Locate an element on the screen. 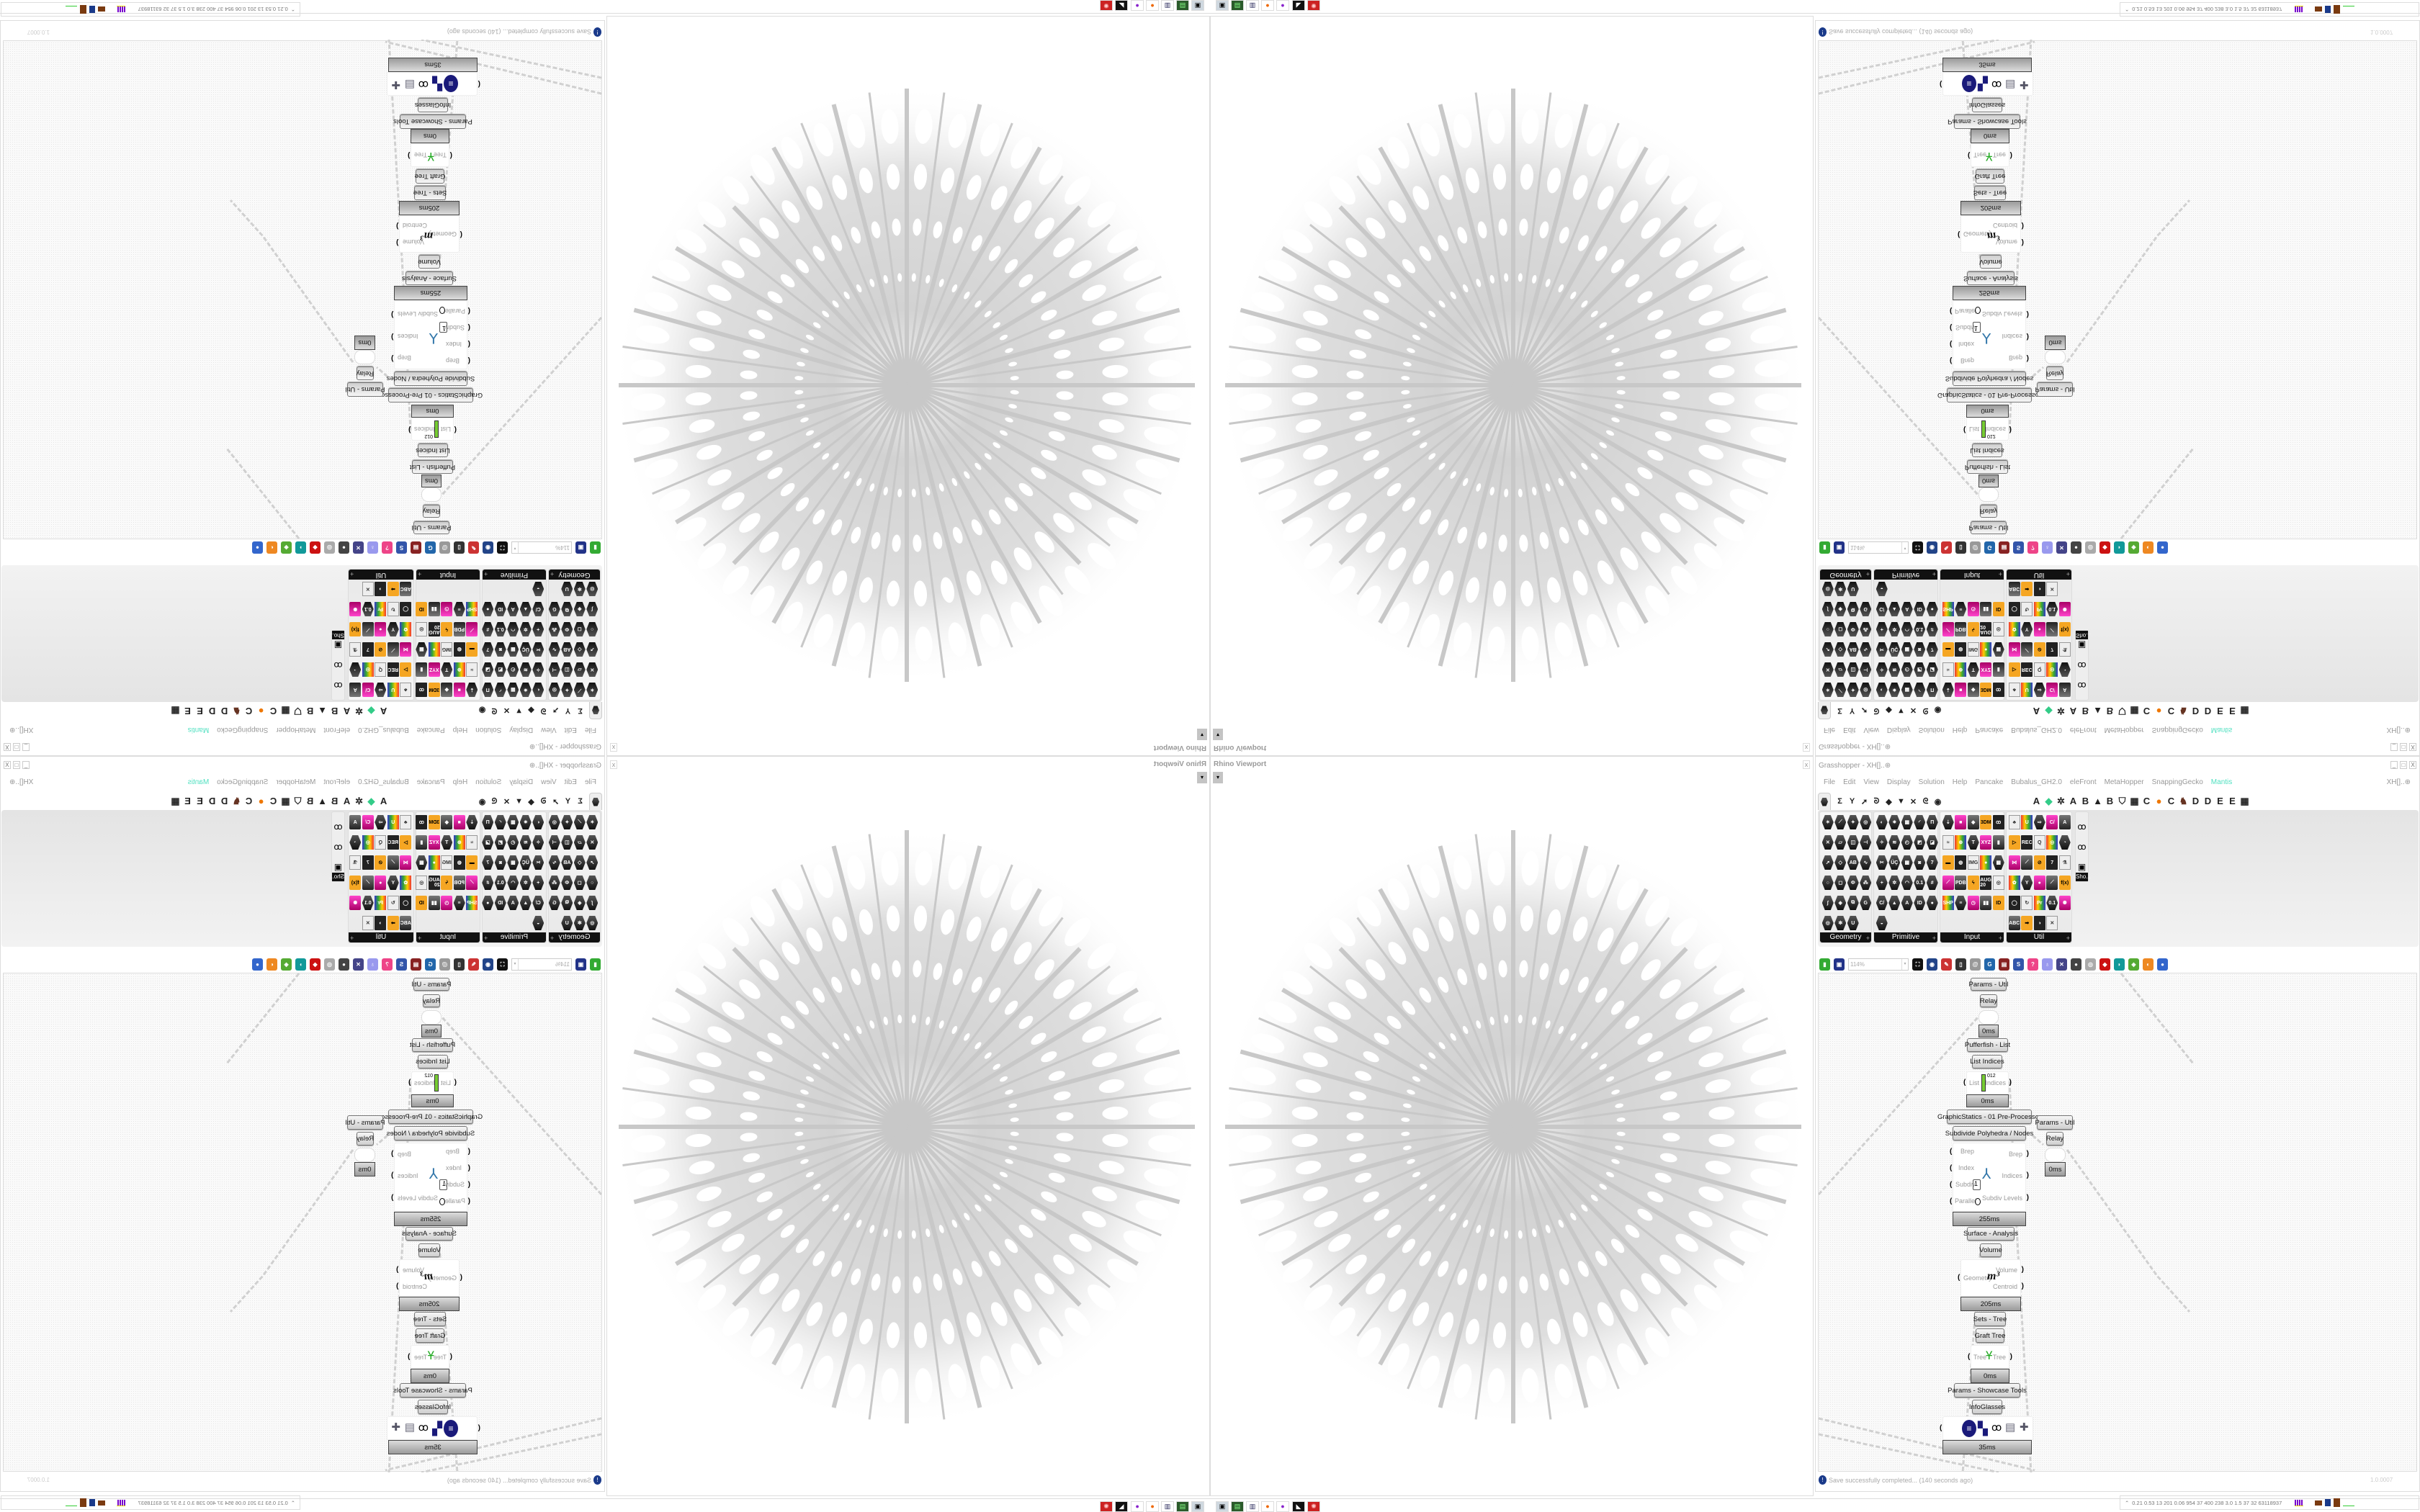 The image size is (2420, 1512). panel-label: Geometry is located at coordinates (574, 937).